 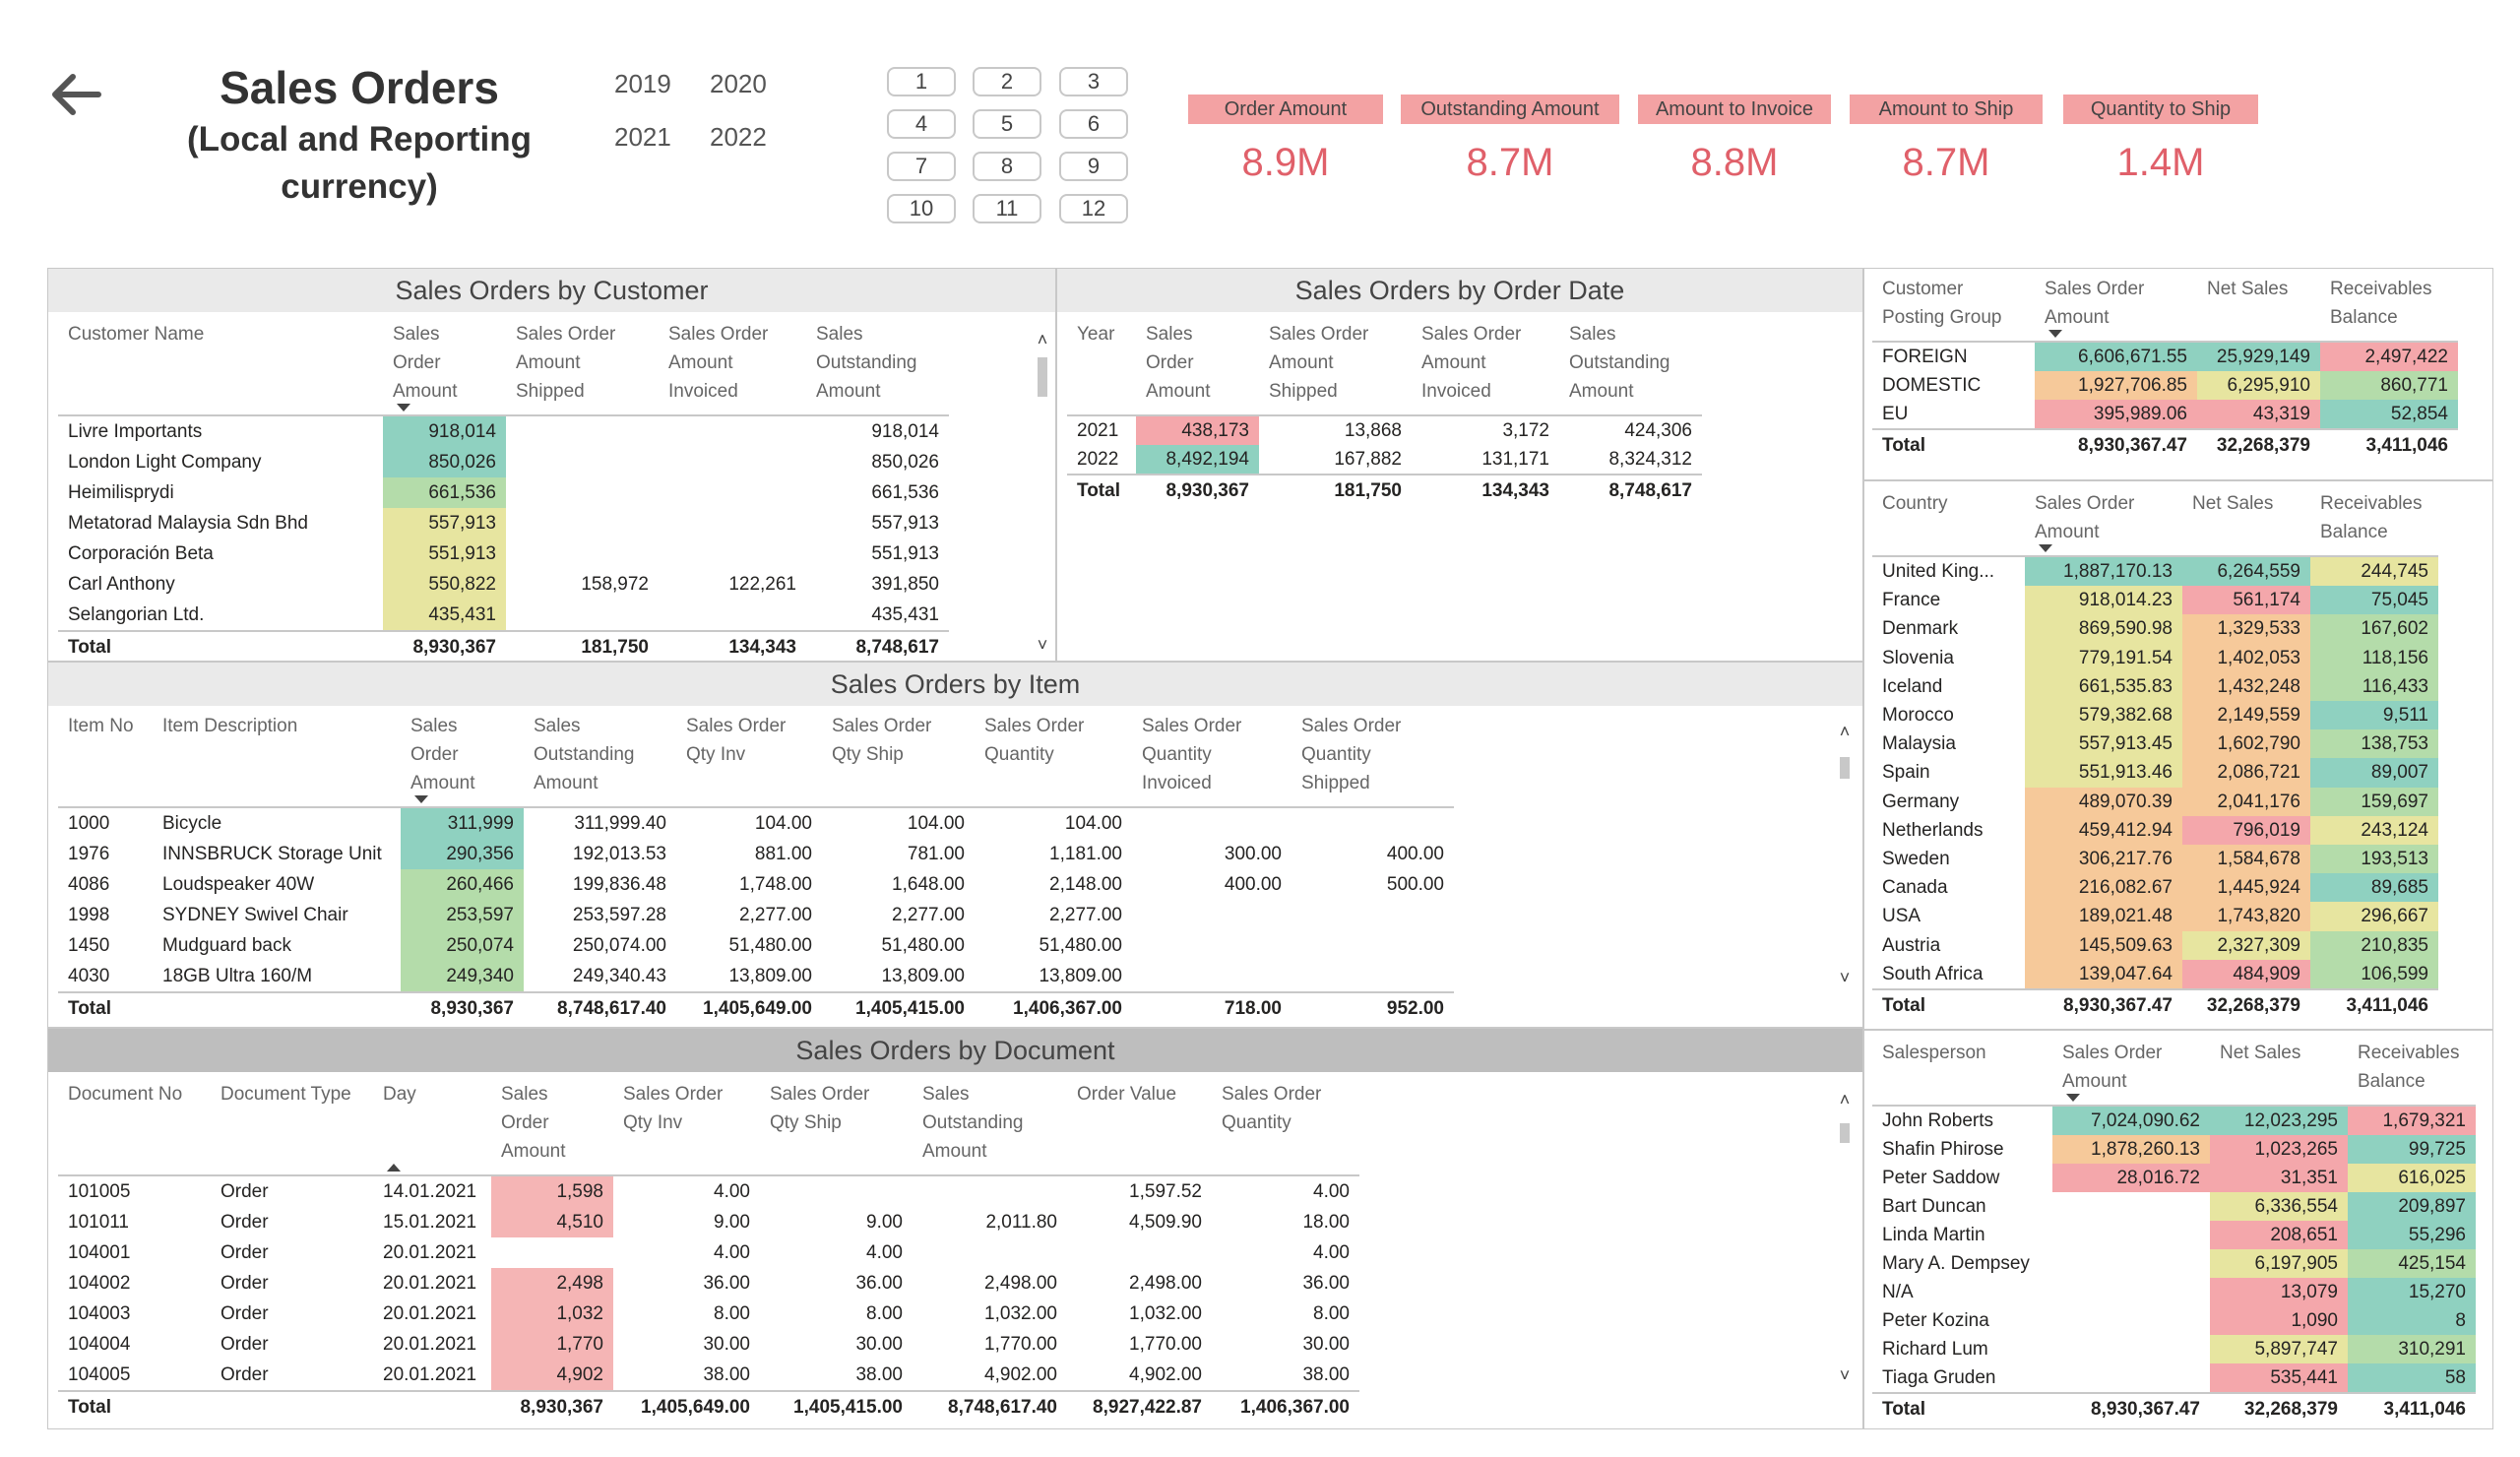 What do you see at coordinates (292, 1126) in the screenshot?
I see `column-header: Document Type` at bounding box center [292, 1126].